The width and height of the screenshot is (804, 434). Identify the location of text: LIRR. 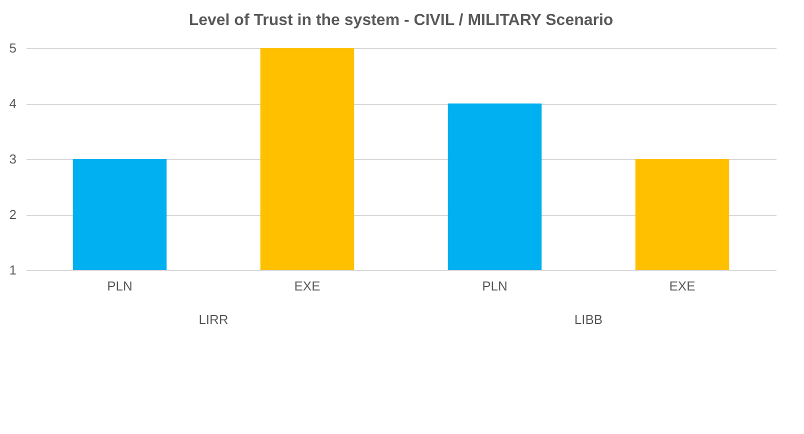
(213, 319).